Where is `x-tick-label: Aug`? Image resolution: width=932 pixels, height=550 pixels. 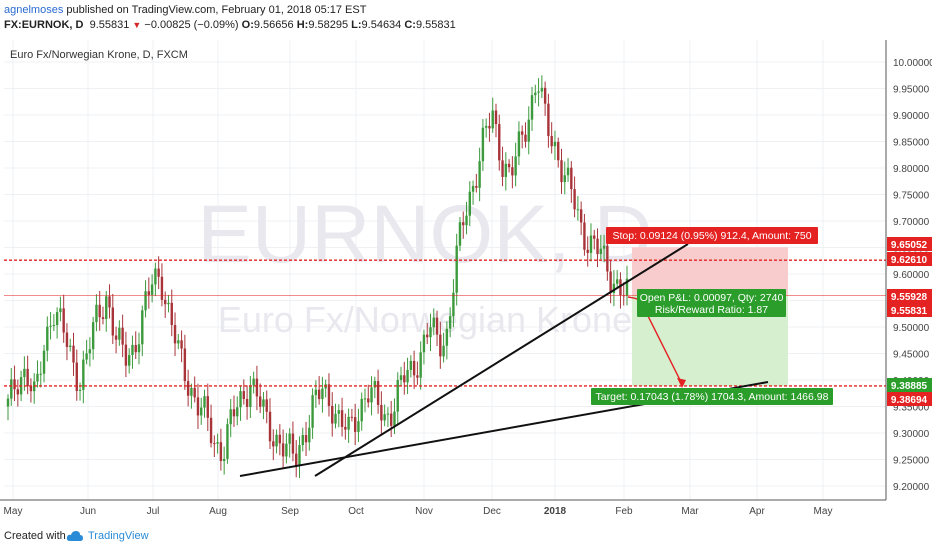 x-tick-label: Aug is located at coordinates (218, 511).